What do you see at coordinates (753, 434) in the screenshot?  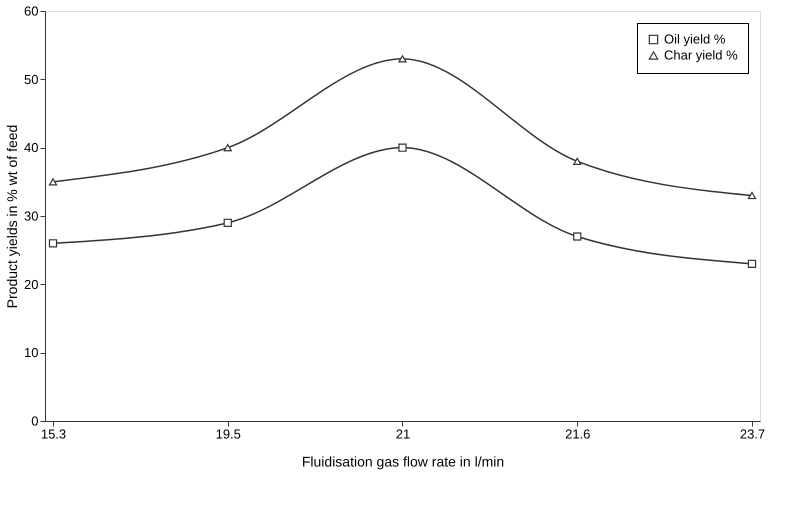 I see `x-tick-label: 23.7` at bounding box center [753, 434].